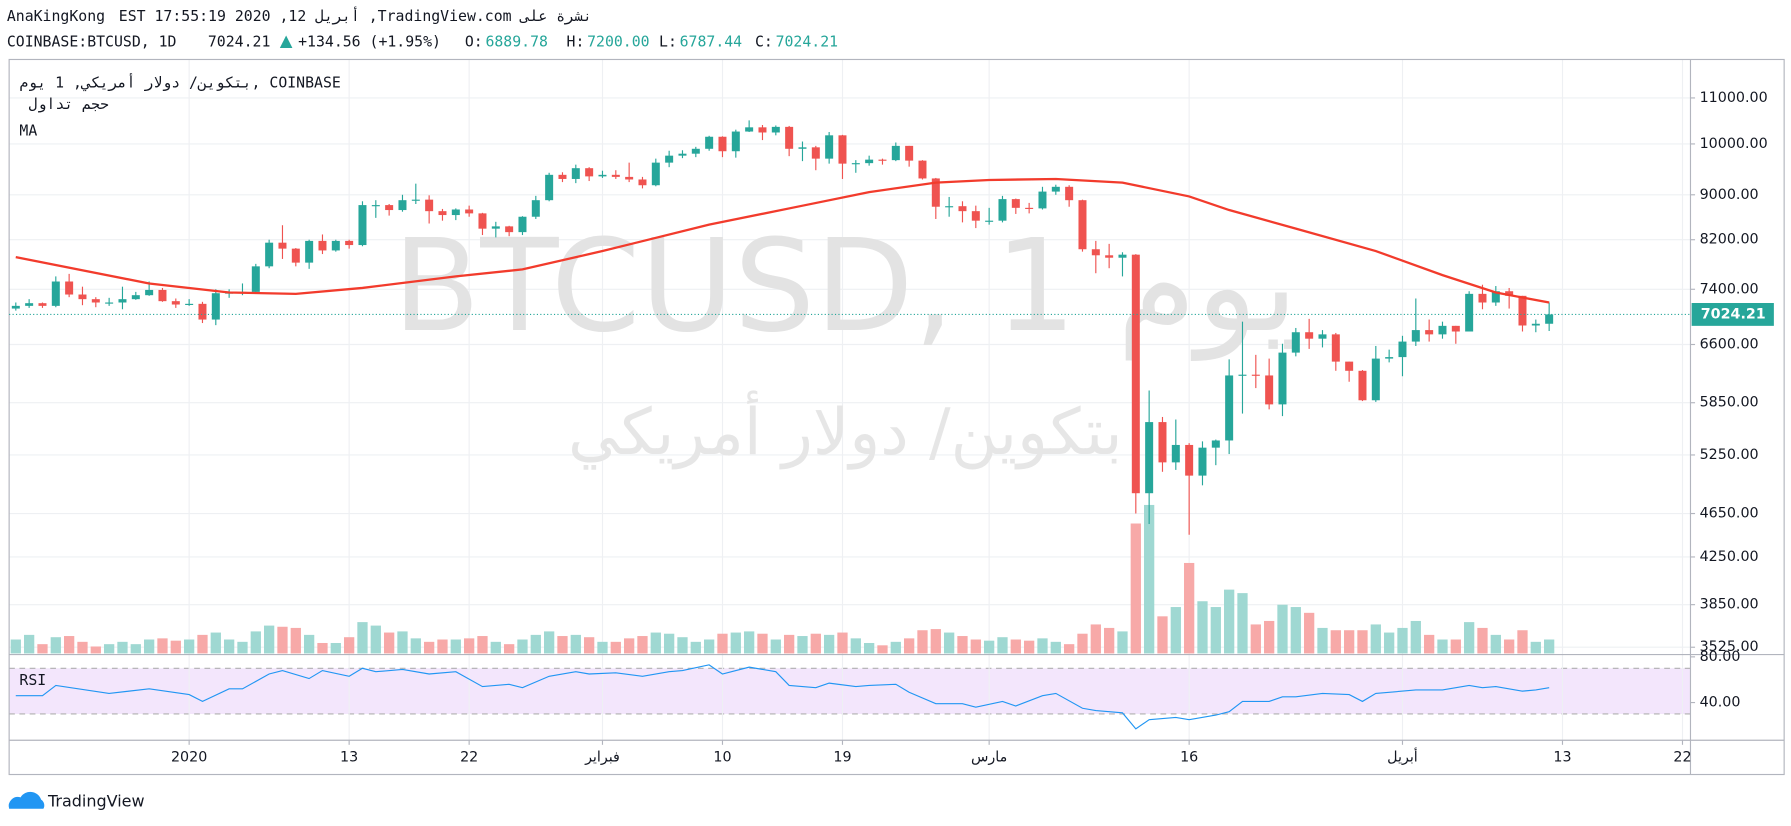 The image size is (1791, 826). What do you see at coordinates (1732, 314) in the screenshot?
I see `last-price-box` at bounding box center [1732, 314].